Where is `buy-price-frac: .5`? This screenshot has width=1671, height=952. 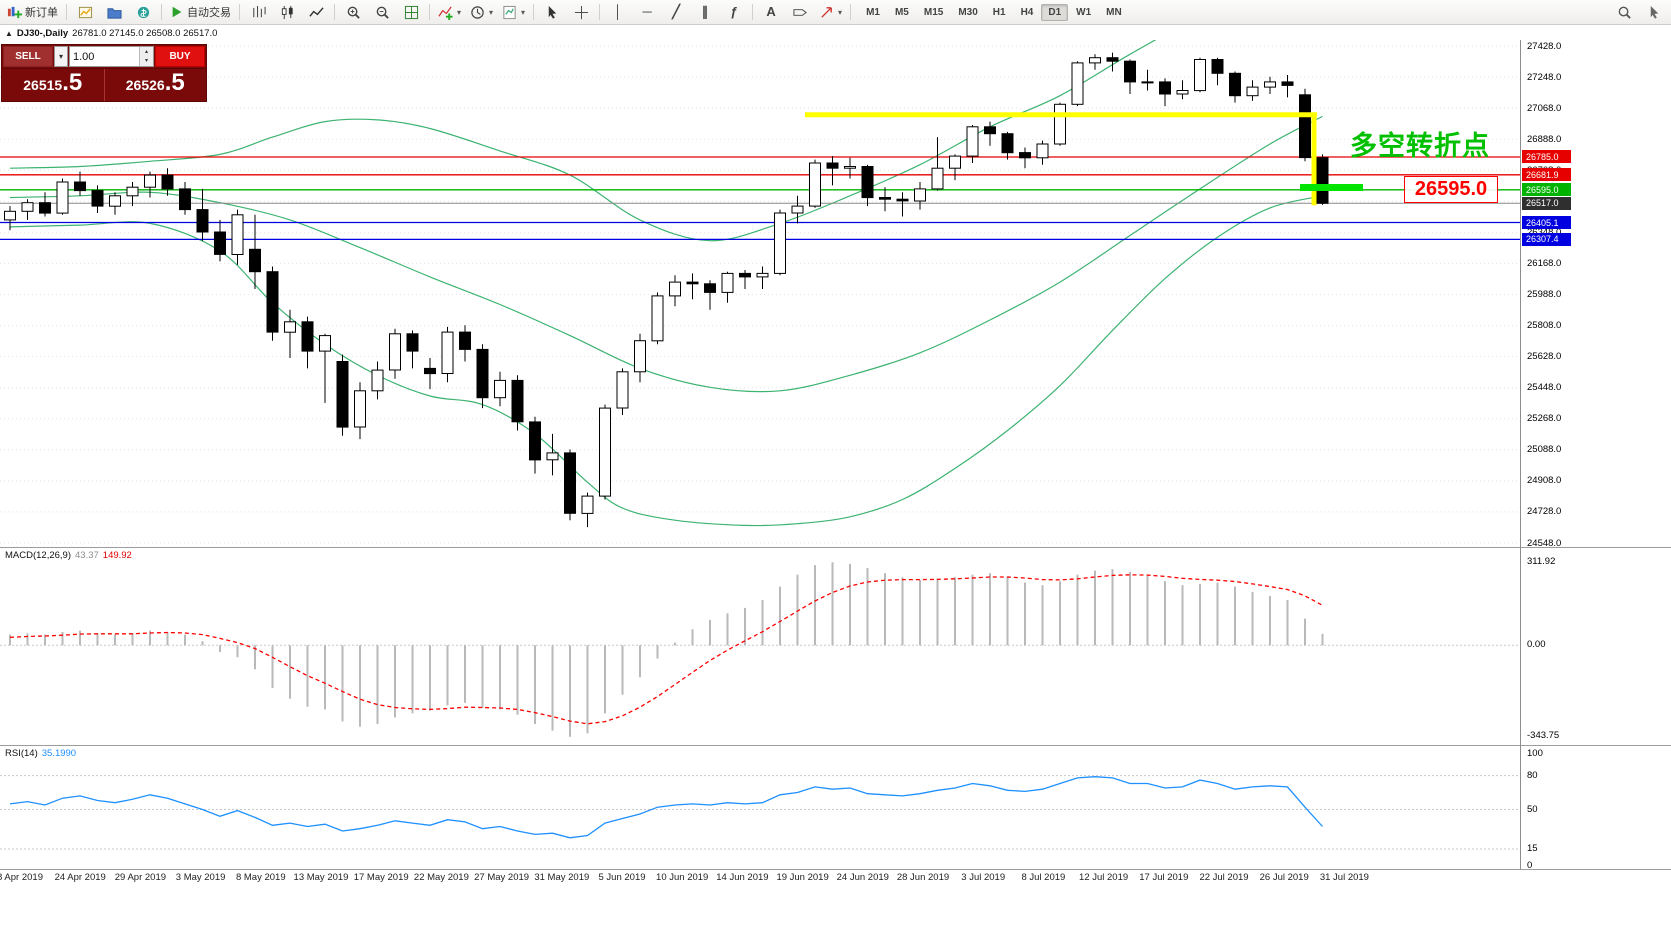
buy-price-frac: .5 is located at coordinates (174, 82).